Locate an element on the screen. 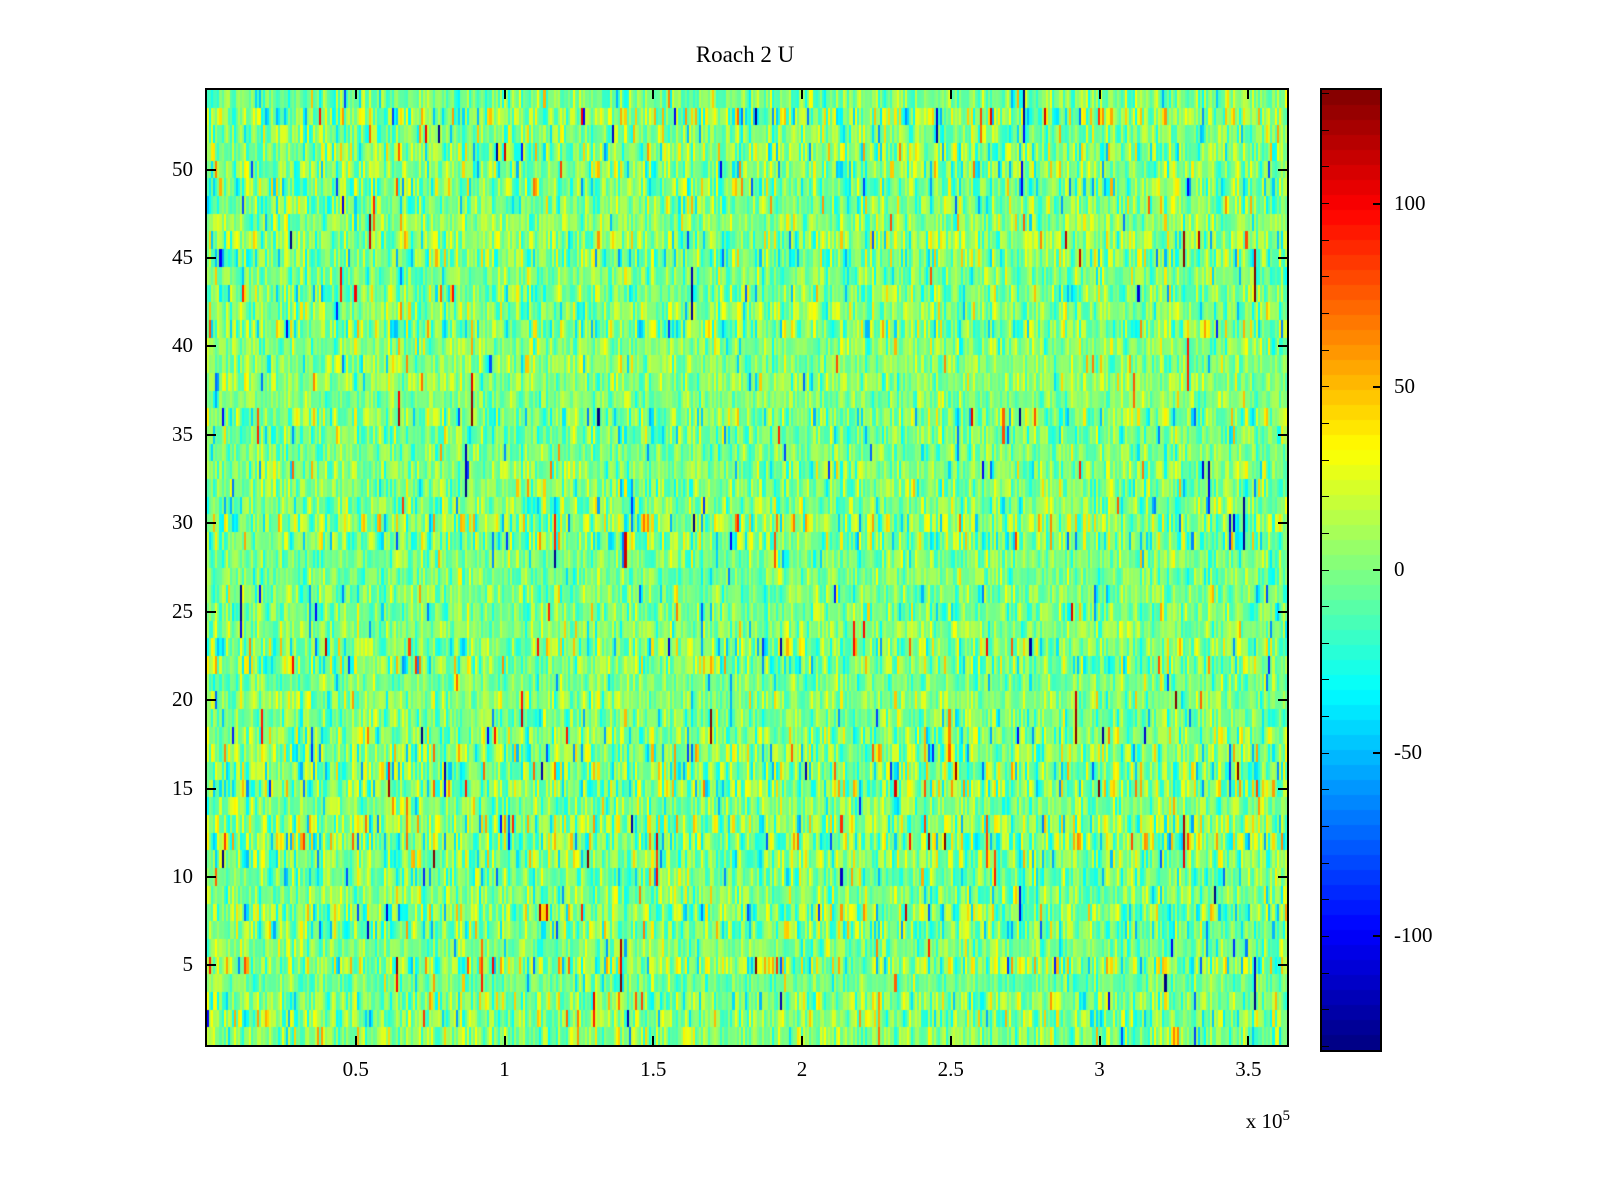  x-tick-label: 2 is located at coordinates (802, 1069).